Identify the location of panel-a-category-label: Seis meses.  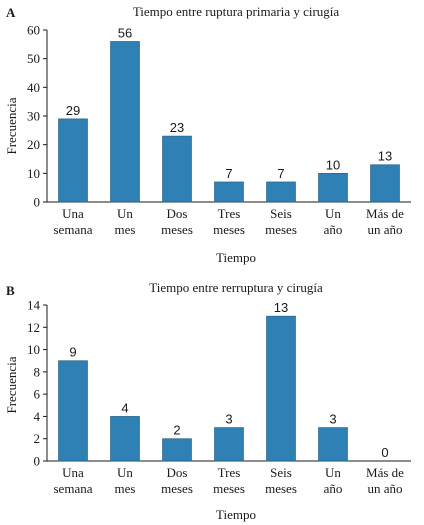
(281, 221).